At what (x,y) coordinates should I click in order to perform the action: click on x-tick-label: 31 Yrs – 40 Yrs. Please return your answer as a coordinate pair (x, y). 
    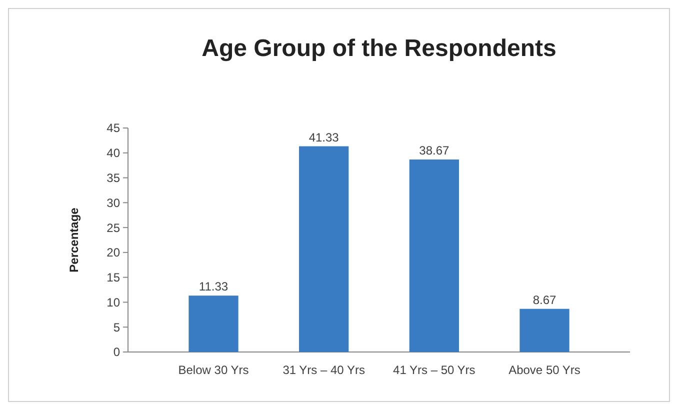
    Looking at the image, I should click on (323, 370).